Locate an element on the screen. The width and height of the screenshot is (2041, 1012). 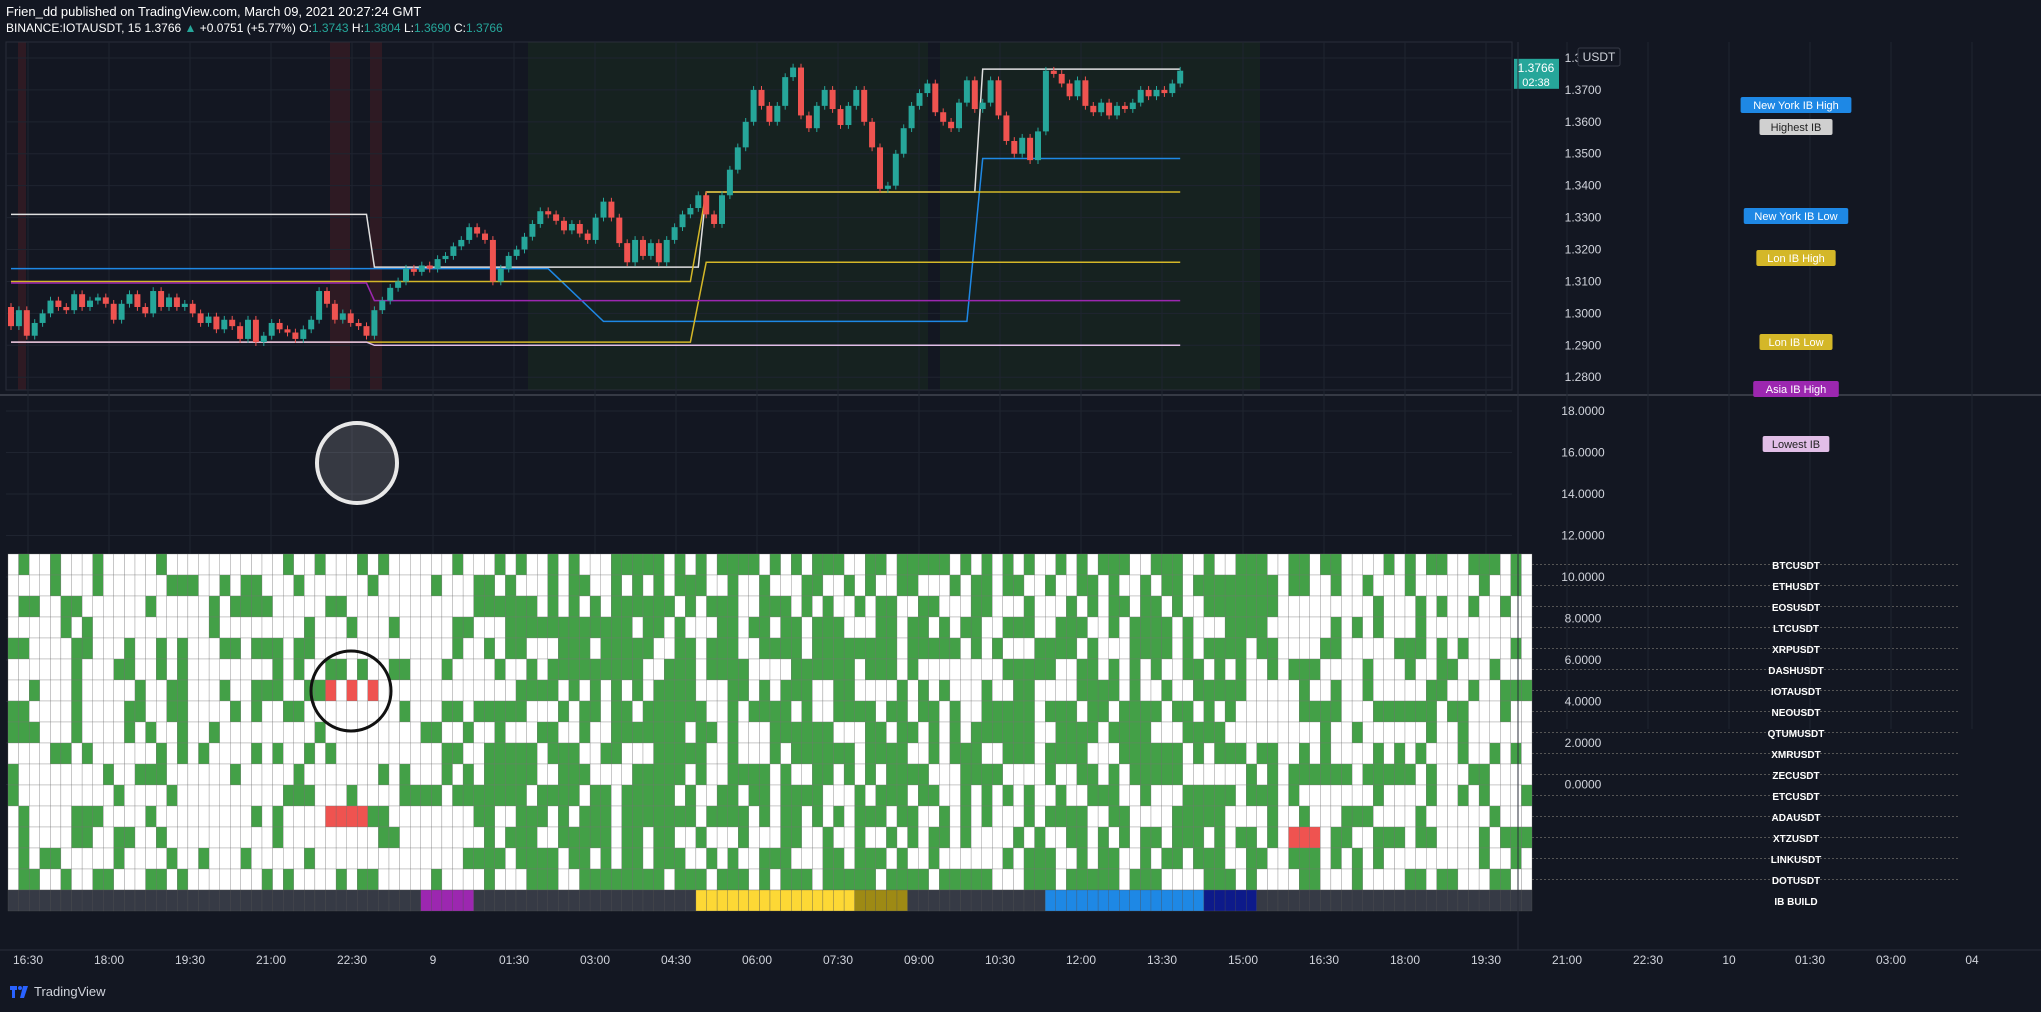
symbol-label: DASHUSDT is located at coordinates (1796, 671).